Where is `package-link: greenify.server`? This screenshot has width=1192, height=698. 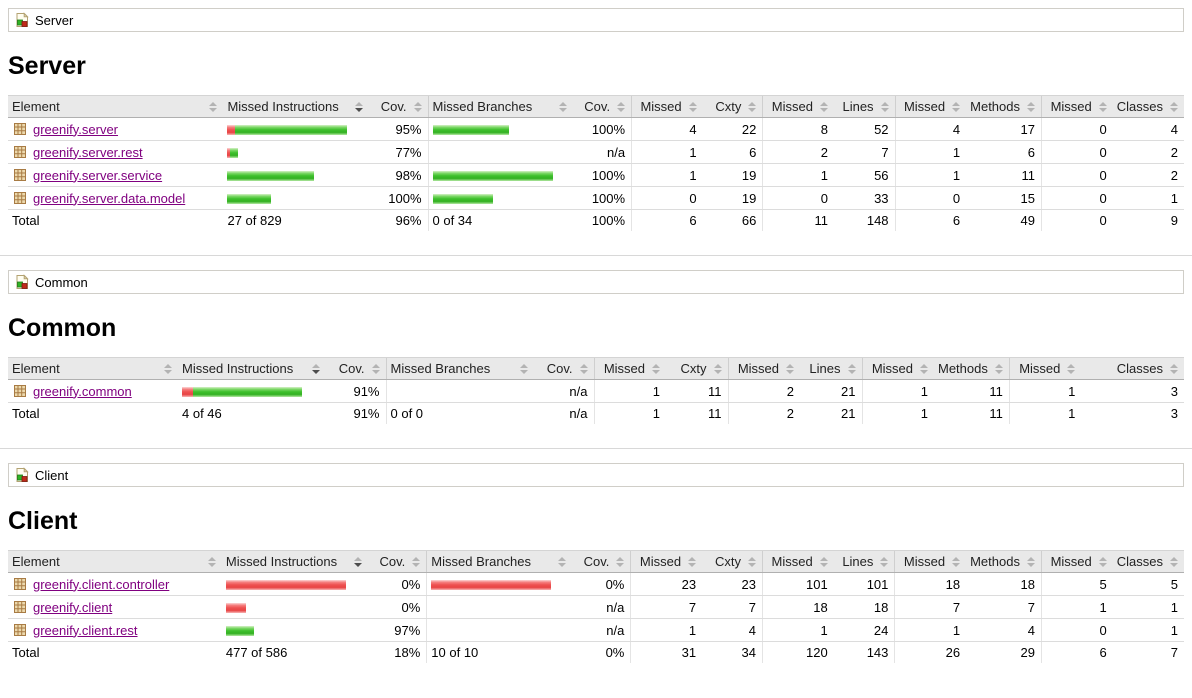 package-link: greenify.server is located at coordinates (76, 129).